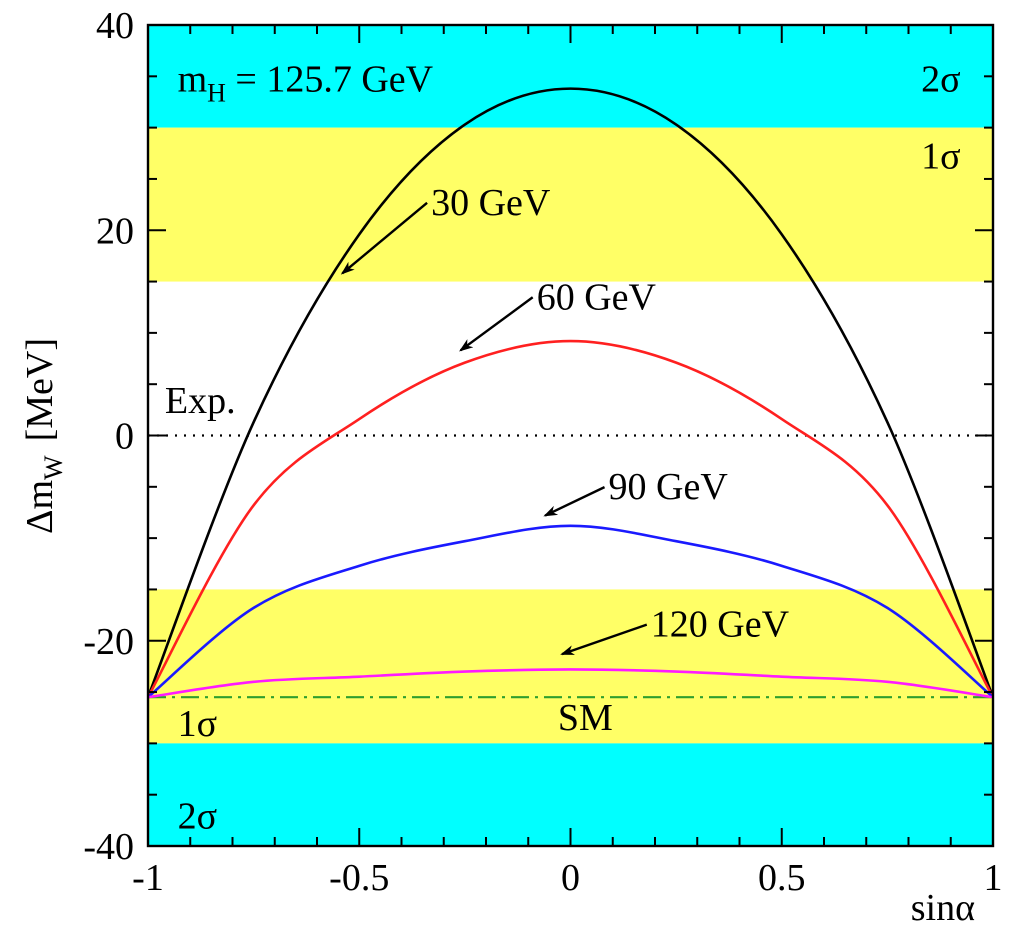 The height and width of the screenshot is (938, 1011). What do you see at coordinates (40, 507) in the screenshot?
I see `y-axis-title-main: Δm` at bounding box center [40, 507].